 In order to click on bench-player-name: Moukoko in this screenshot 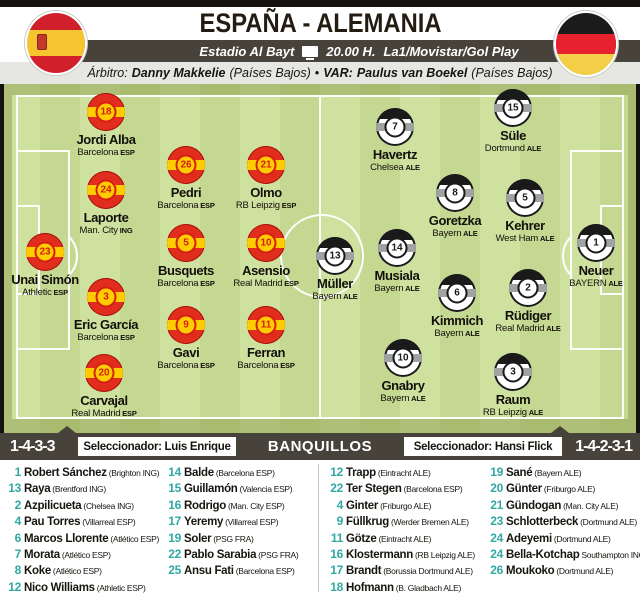, I will do `click(530, 571)`.